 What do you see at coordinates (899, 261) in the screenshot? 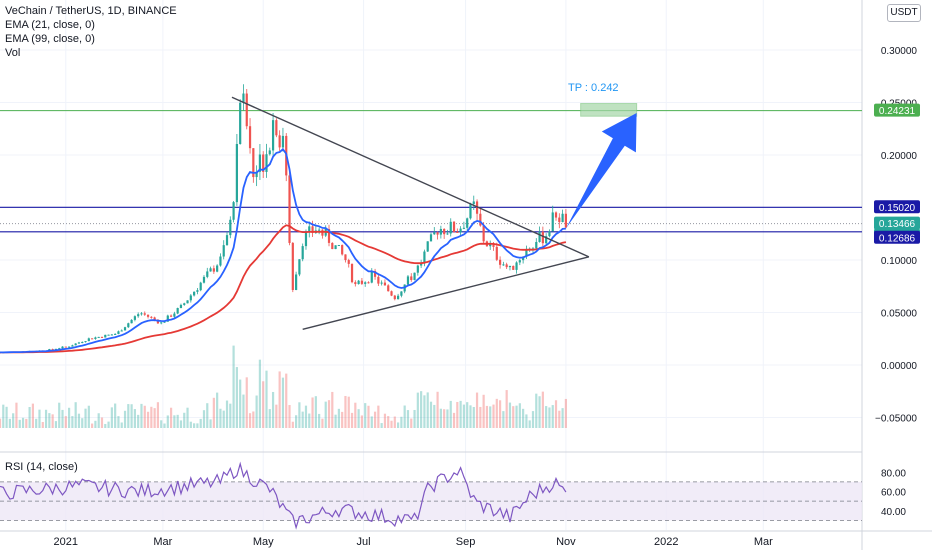
I see `price-tick-label: 0.10000` at bounding box center [899, 261].